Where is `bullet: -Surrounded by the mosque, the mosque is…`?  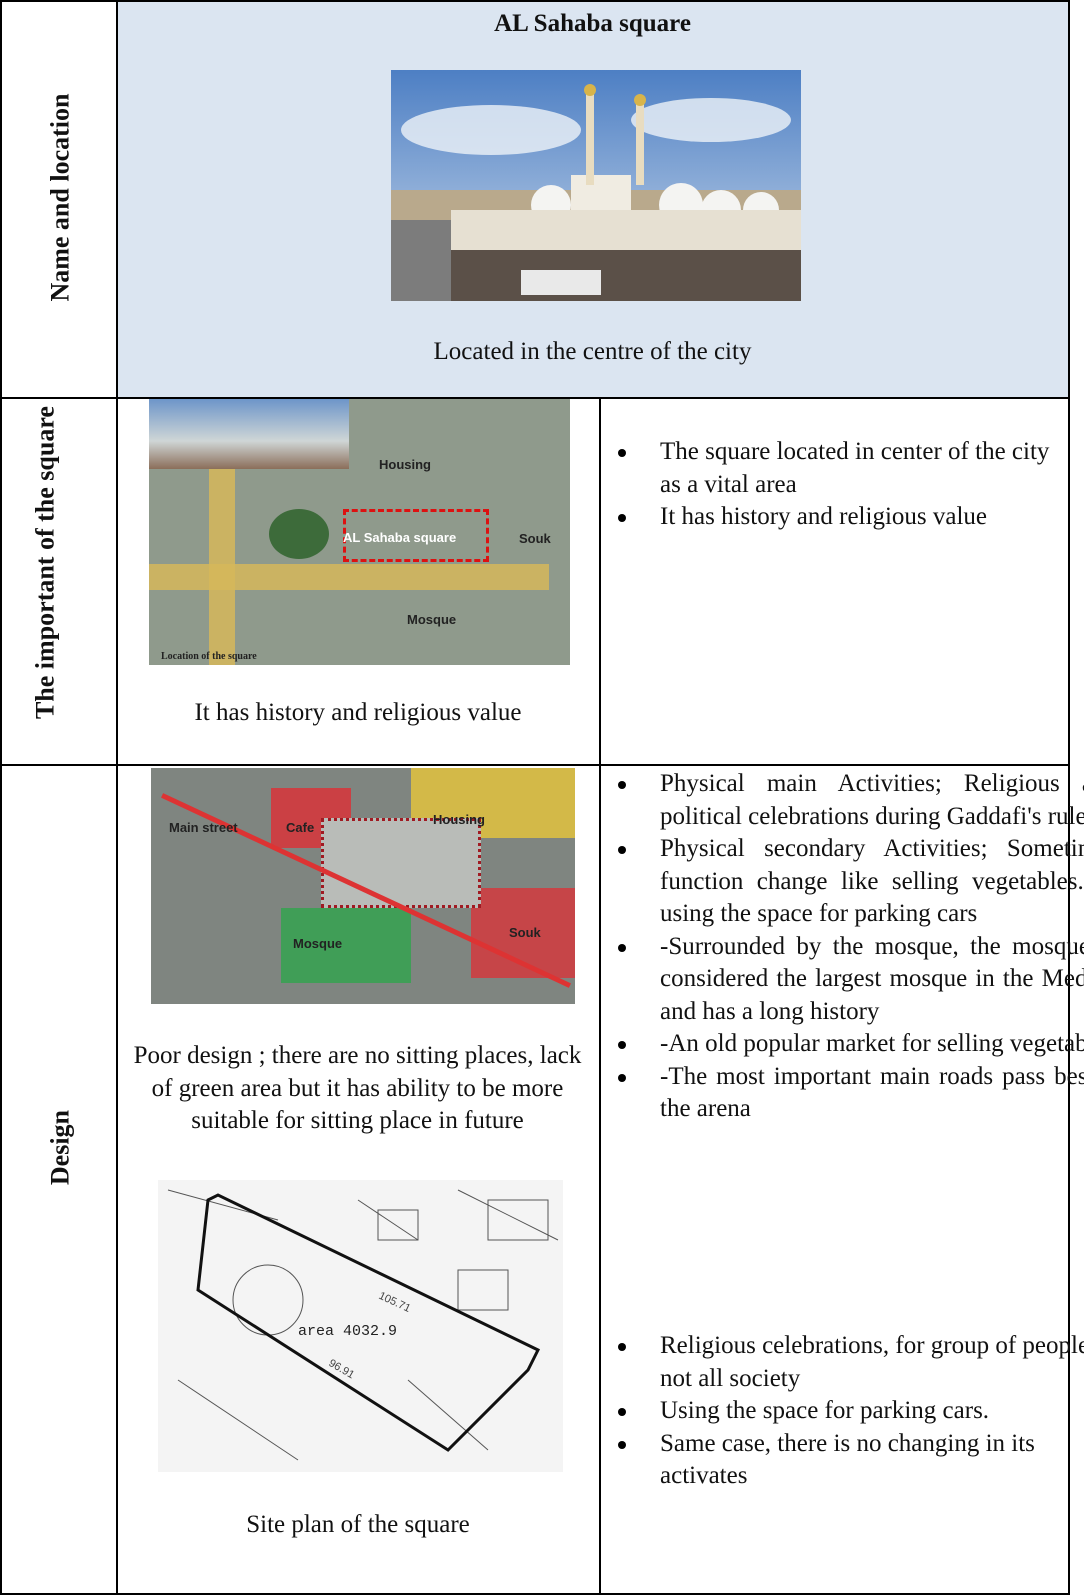
bullet: -Surrounded by the mosque, the mosque is… is located at coordinates (851, 980).